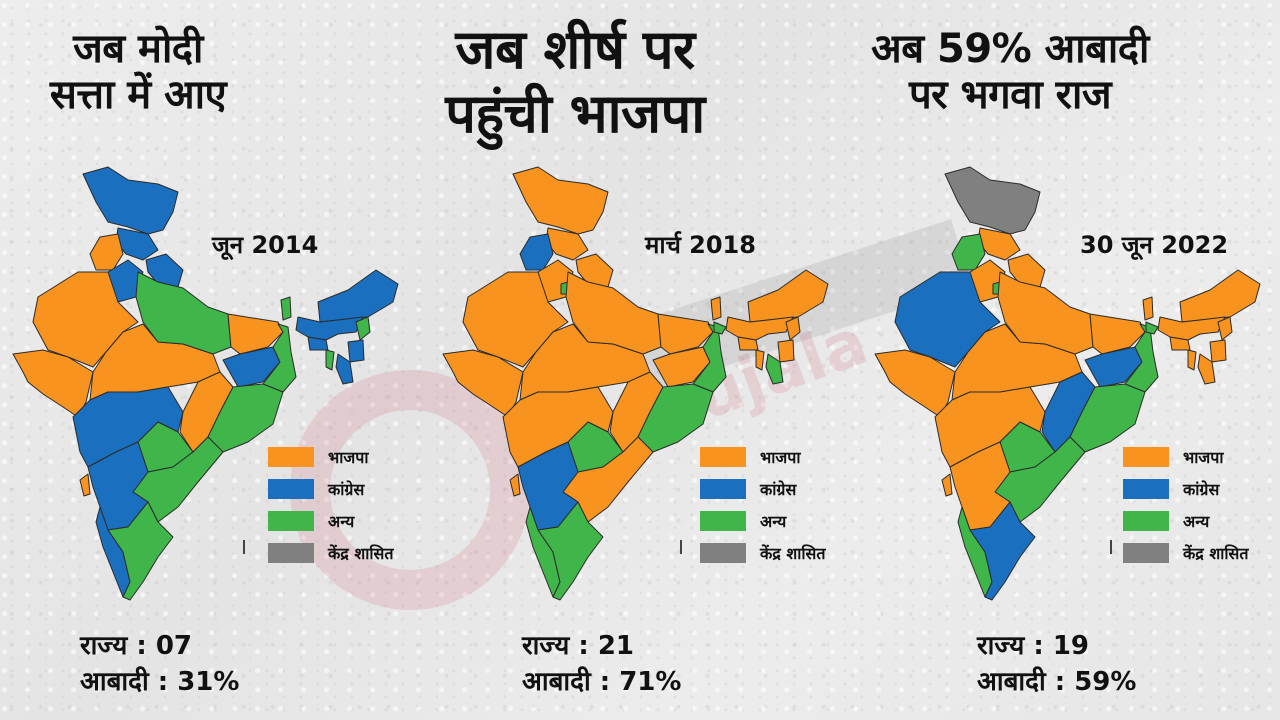  What do you see at coordinates (1033, 646) in the screenshot?
I see `states-count: राज्य : 19` at bounding box center [1033, 646].